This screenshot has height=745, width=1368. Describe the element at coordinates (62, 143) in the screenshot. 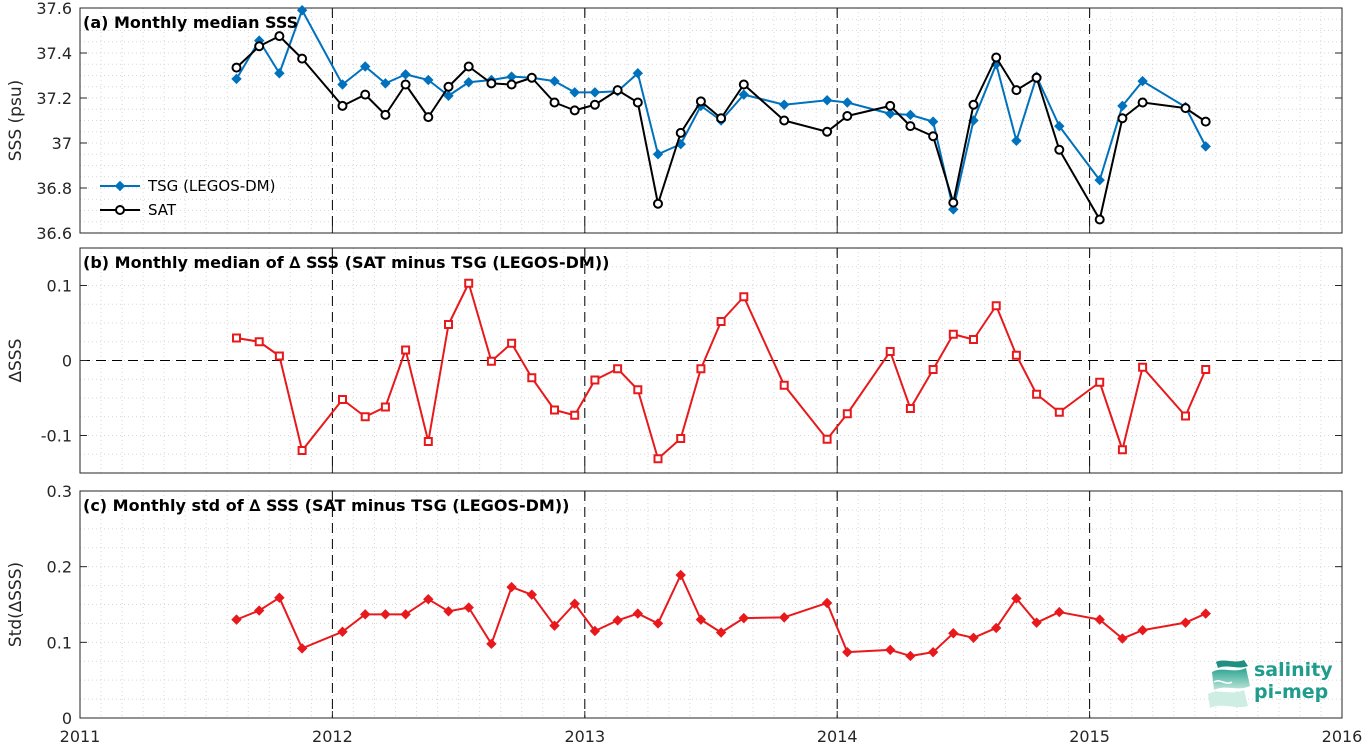

I see `y-tick-label: 37` at that location.